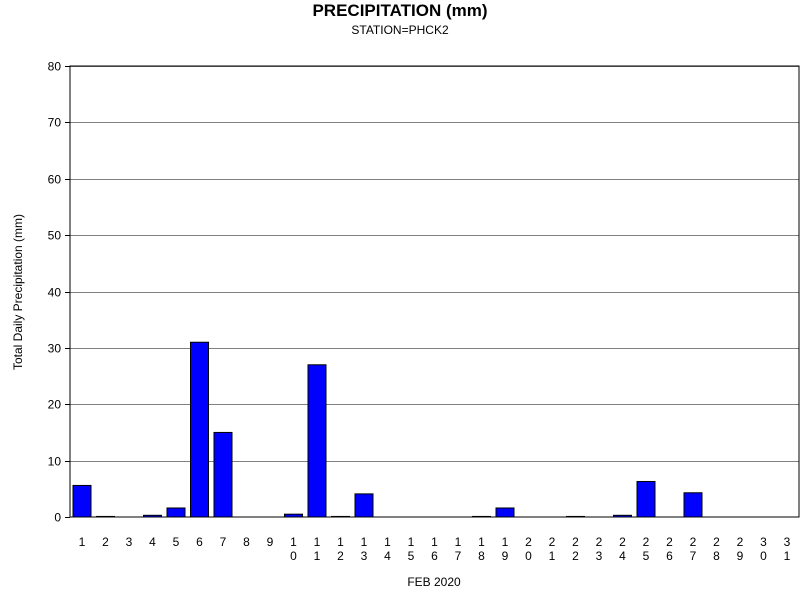 The width and height of the screenshot is (800, 600). What do you see at coordinates (55, 123) in the screenshot?
I see `y-tick-label: 70` at bounding box center [55, 123].